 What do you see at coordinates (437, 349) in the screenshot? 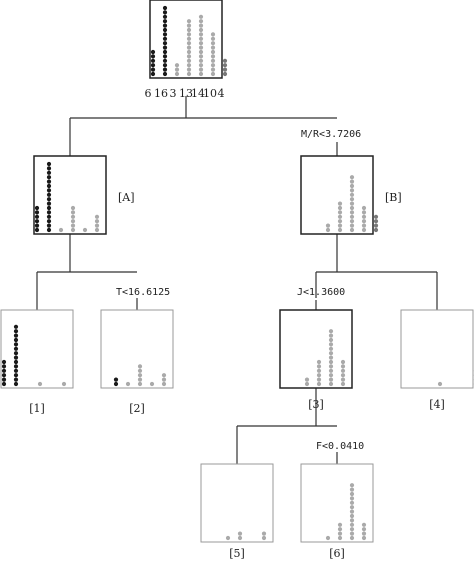
I see `node-4-box` at bounding box center [437, 349].